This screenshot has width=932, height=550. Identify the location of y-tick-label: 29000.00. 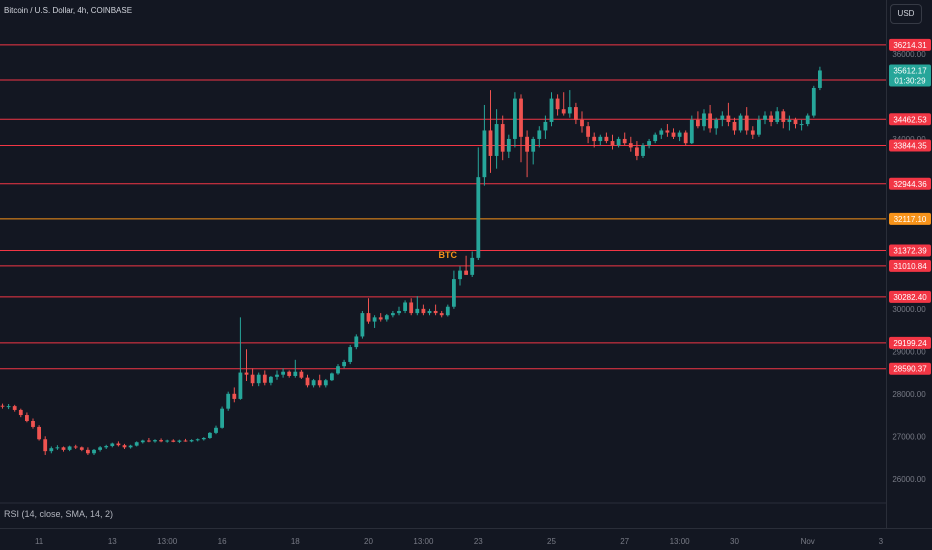
(909, 351).